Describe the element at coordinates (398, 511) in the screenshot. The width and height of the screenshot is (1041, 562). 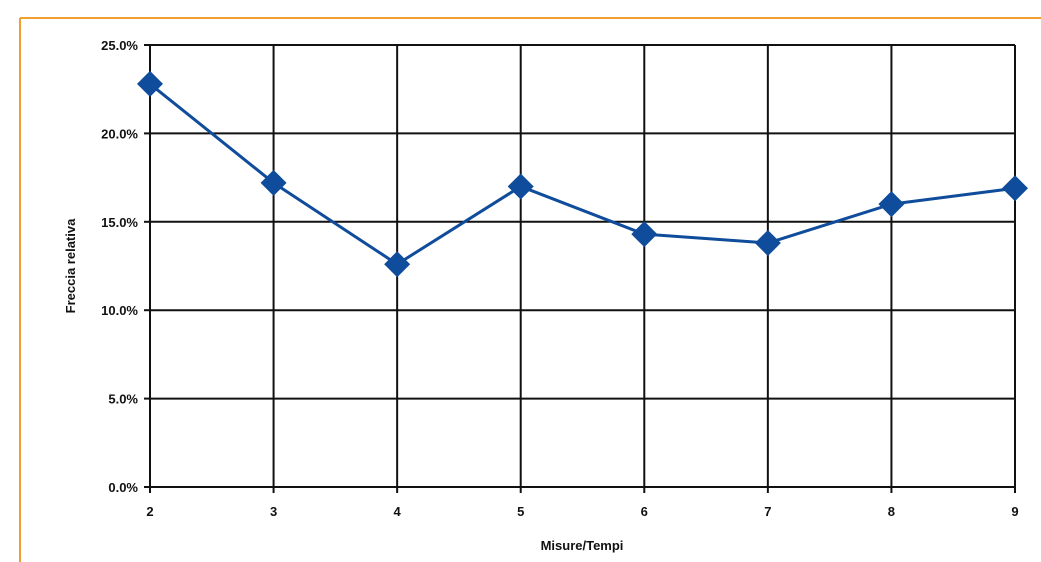
I see `x-tick-label-2: 4` at that location.